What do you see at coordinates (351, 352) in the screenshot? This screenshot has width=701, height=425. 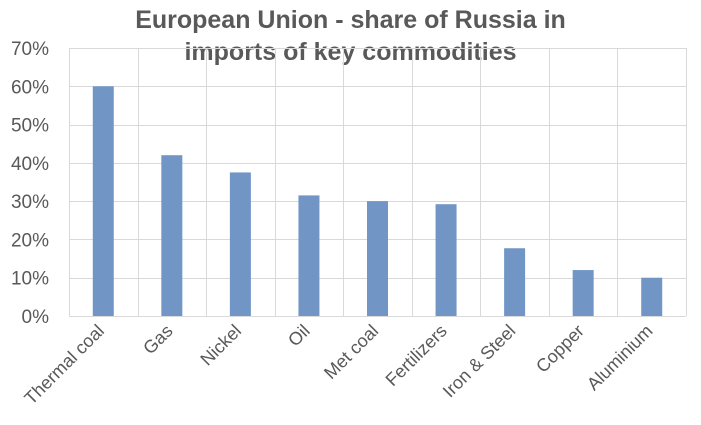 I see `x-tick-label: Met coal` at bounding box center [351, 352].